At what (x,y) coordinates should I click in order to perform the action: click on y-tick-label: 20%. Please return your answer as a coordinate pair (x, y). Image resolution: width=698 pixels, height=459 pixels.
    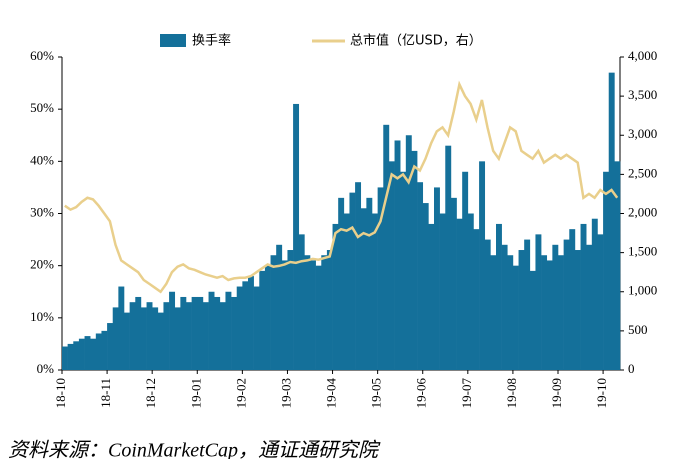
    Looking at the image, I should click on (42, 264).